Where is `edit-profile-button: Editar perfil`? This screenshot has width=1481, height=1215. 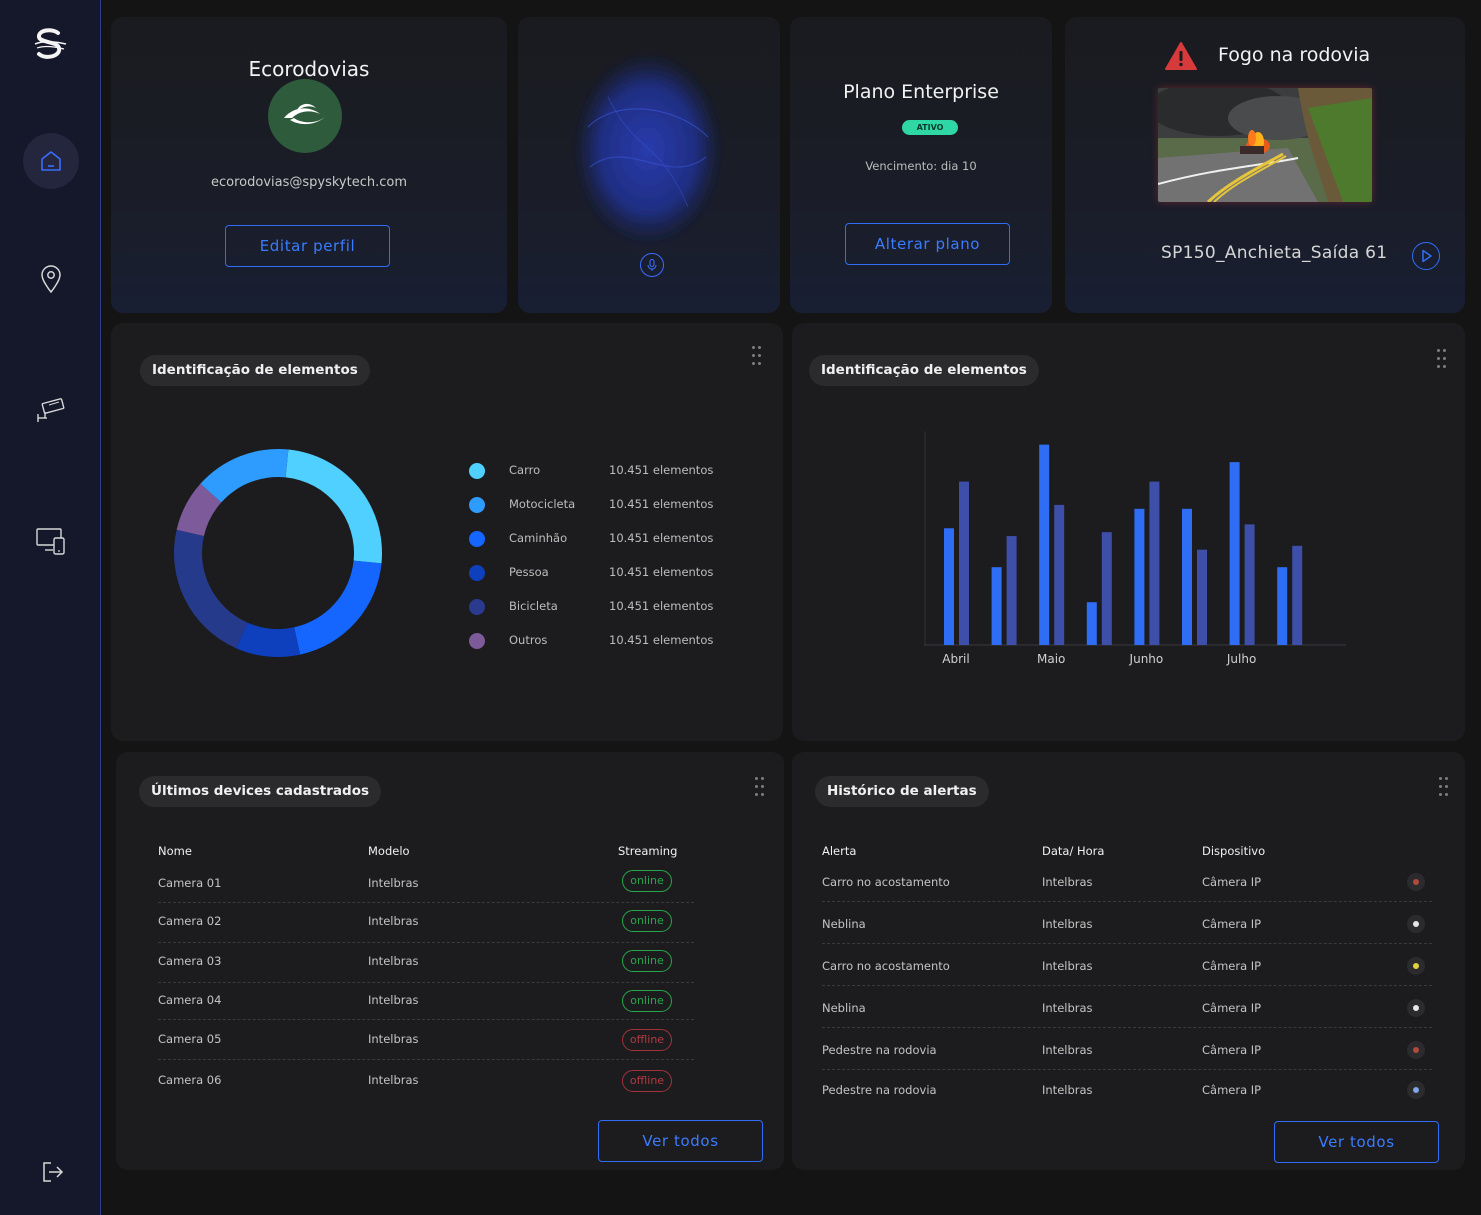 edit-profile-button: Editar perfil is located at coordinates (307, 246).